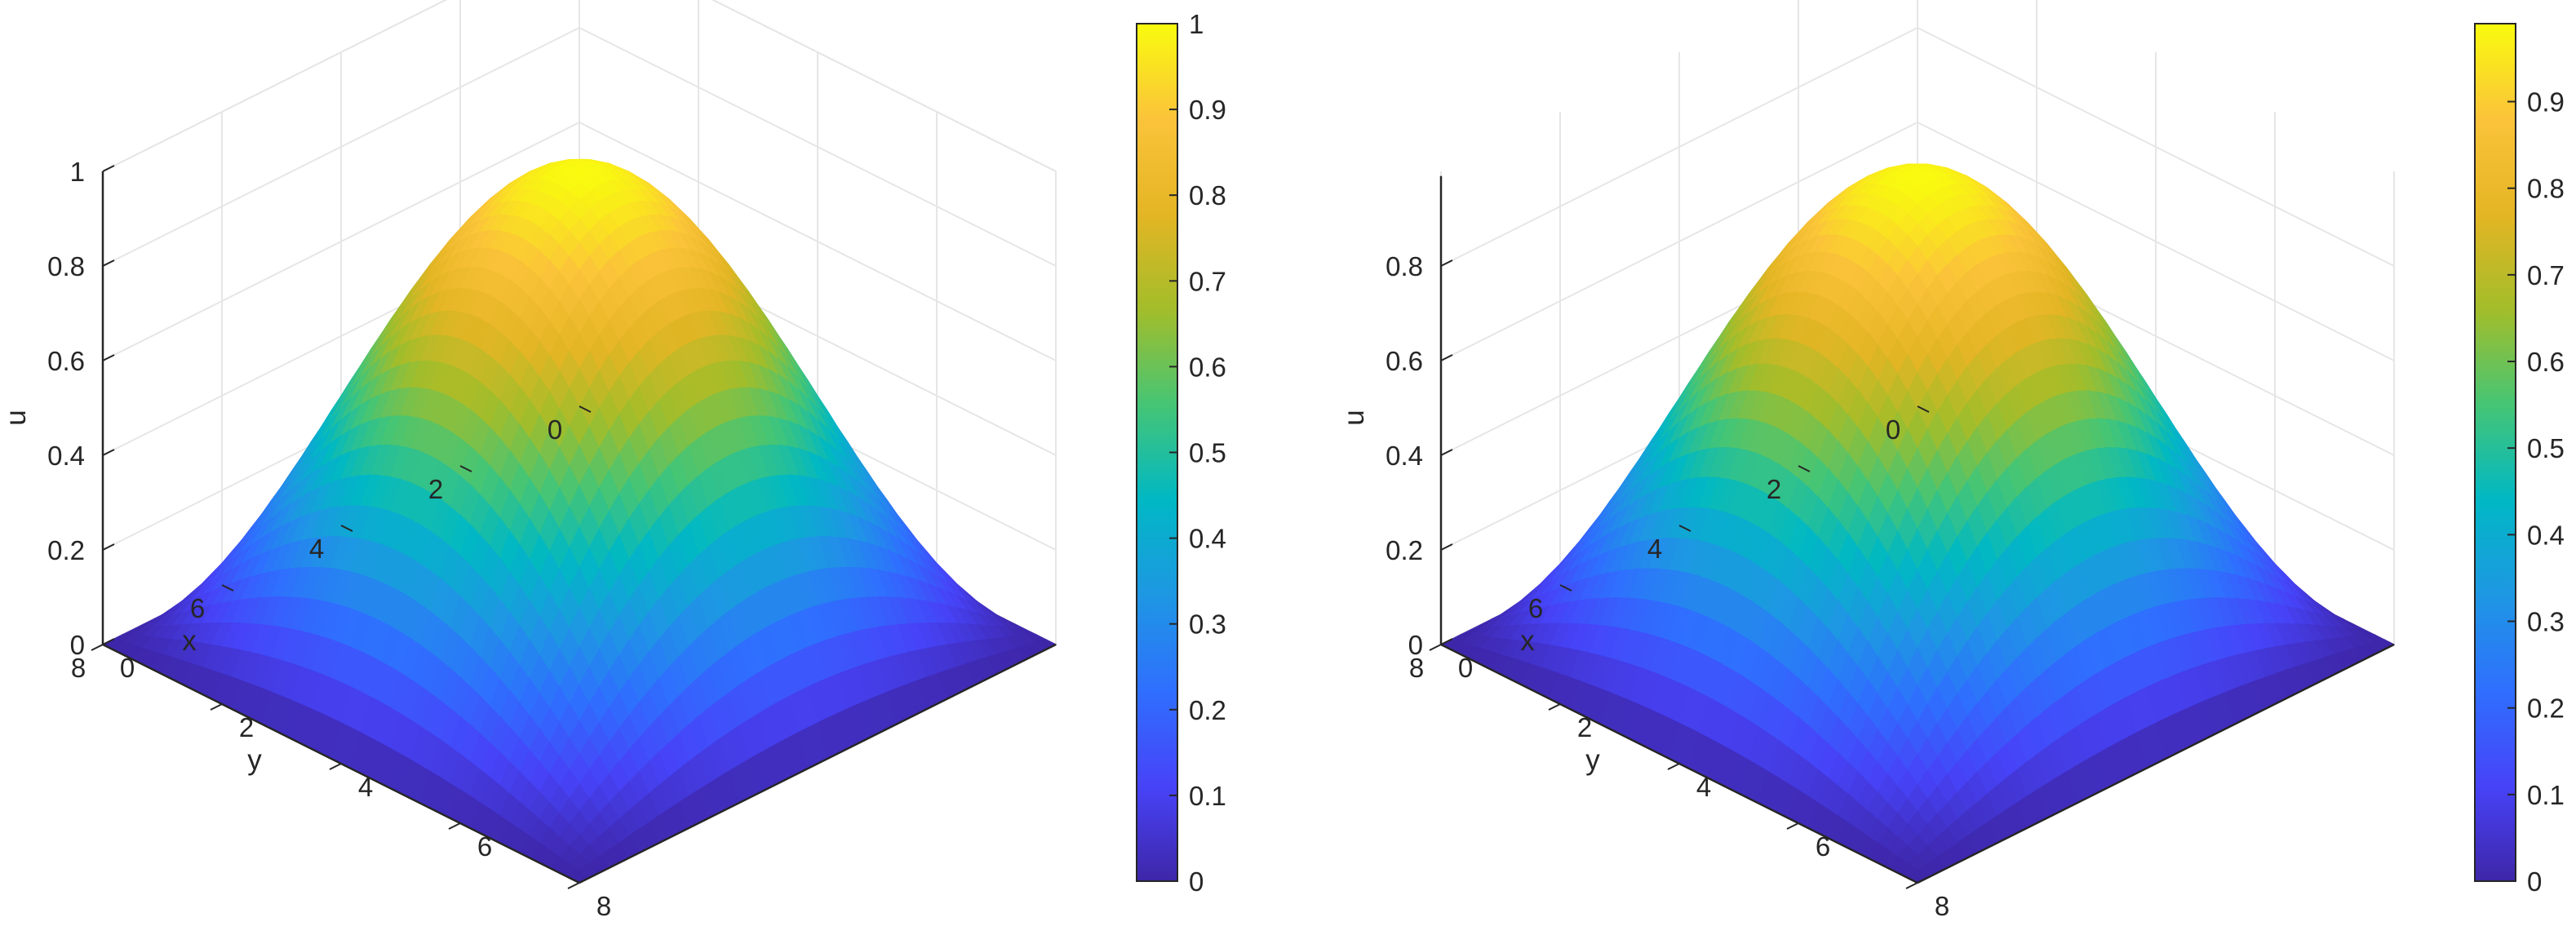  Describe the element at coordinates (2519, 460) in the screenshot. I see `colorbar: 0 0.1 0.2 0.3 0.4 0.5 0.6 0.7 0.8 0.9` at that location.